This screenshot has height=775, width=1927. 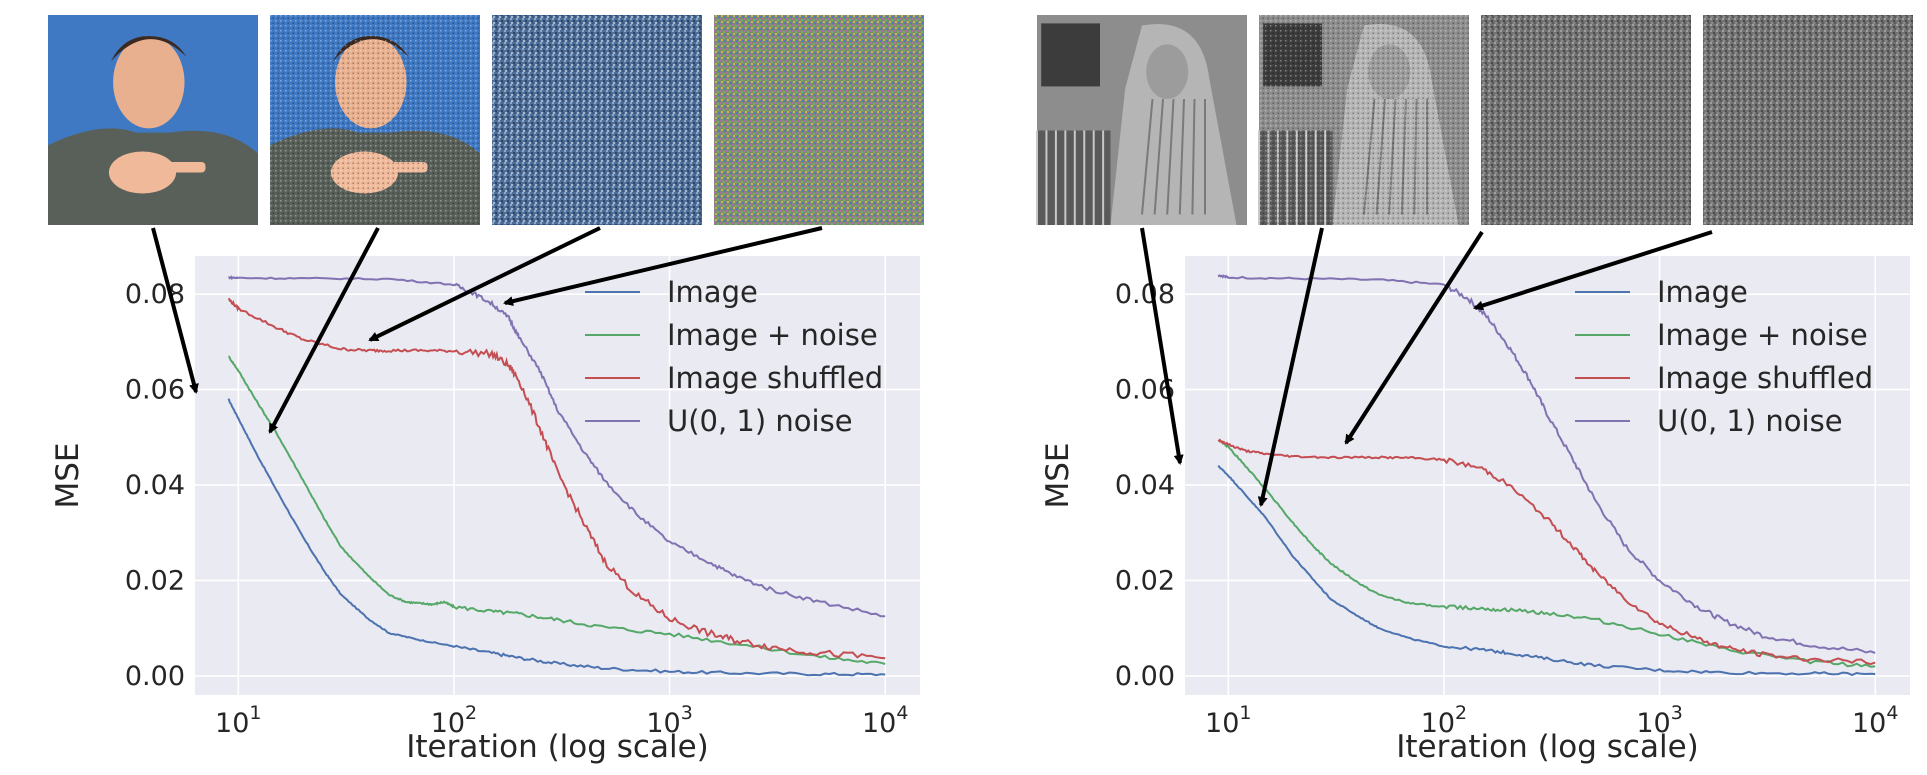 I want to click on thumb-shuffled-pixels, so click(x=597, y=120).